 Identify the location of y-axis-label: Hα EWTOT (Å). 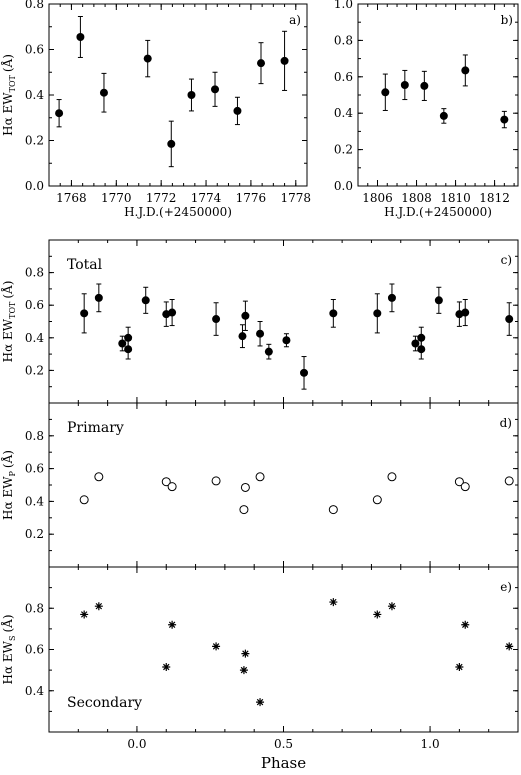
(8, 322).